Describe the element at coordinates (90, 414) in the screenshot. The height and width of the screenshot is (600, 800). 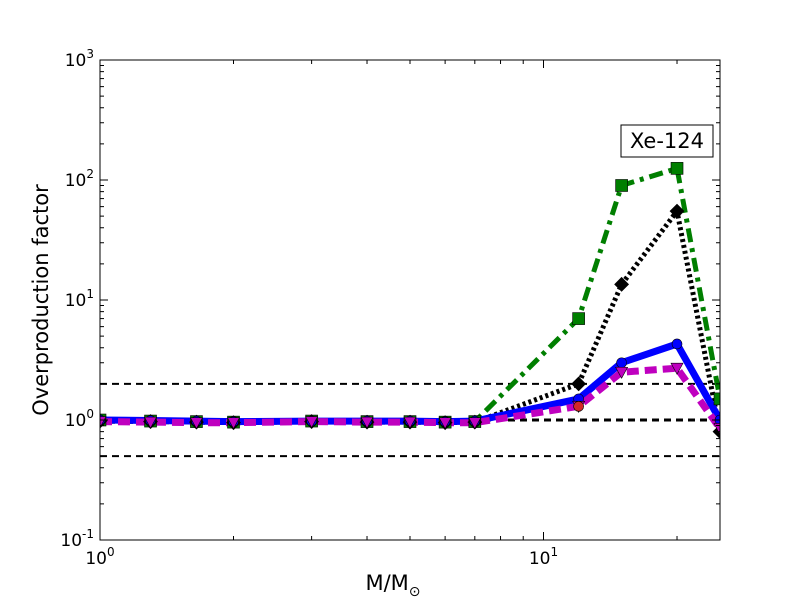
I see `y-tick-label-exp: 0` at that location.